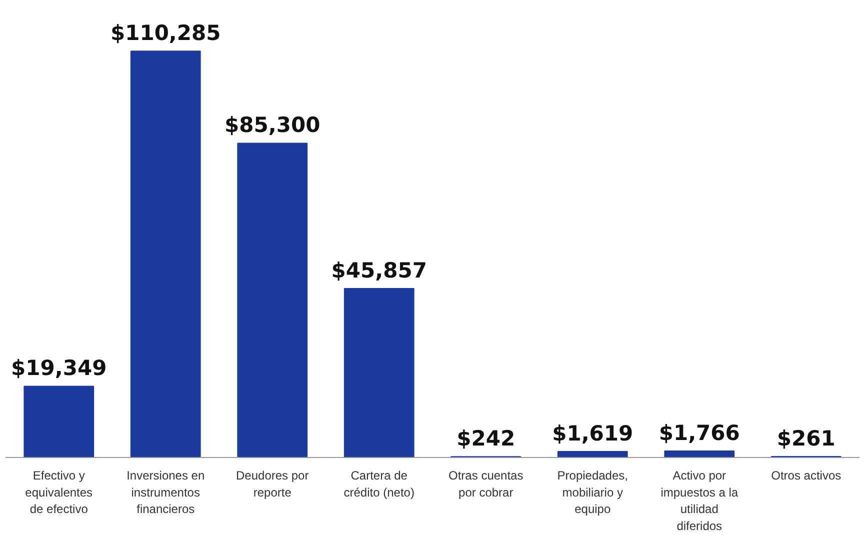 This screenshot has height=535, width=864. What do you see at coordinates (592, 492) in the screenshot?
I see `x-tick-label: Propiedades, mobiliario y equipo` at bounding box center [592, 492].